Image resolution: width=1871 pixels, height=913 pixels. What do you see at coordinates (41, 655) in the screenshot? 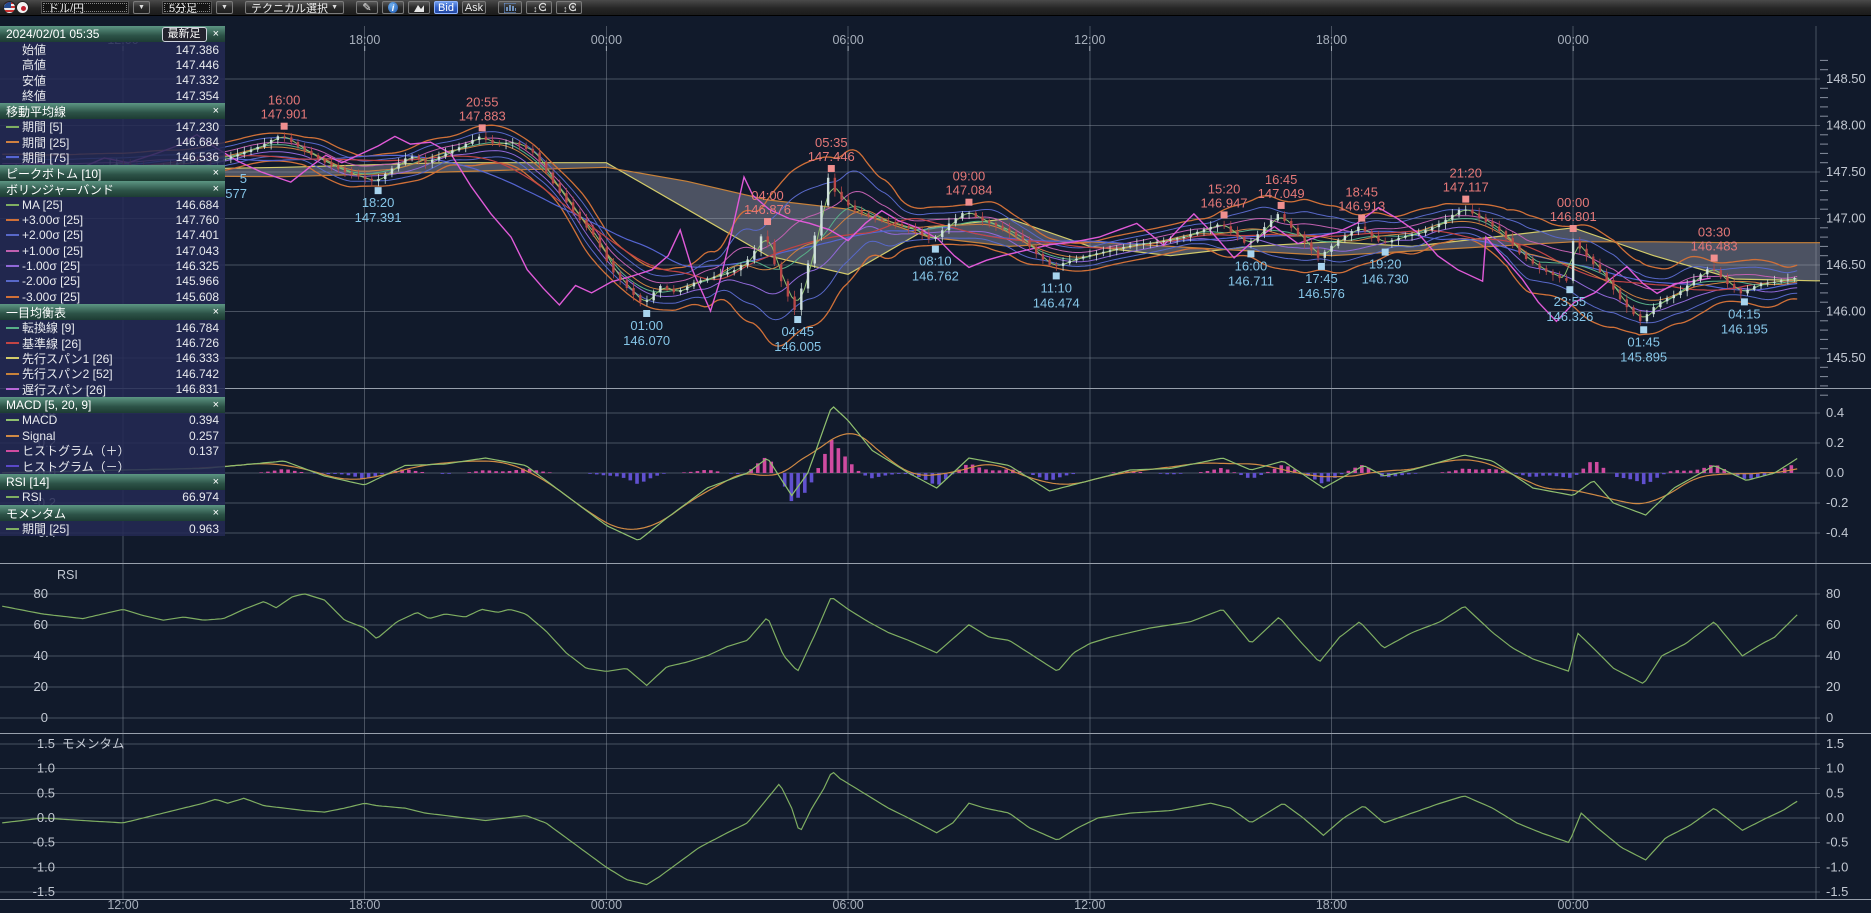
I see `svg-text: 40` at bounding box center [41, 655].